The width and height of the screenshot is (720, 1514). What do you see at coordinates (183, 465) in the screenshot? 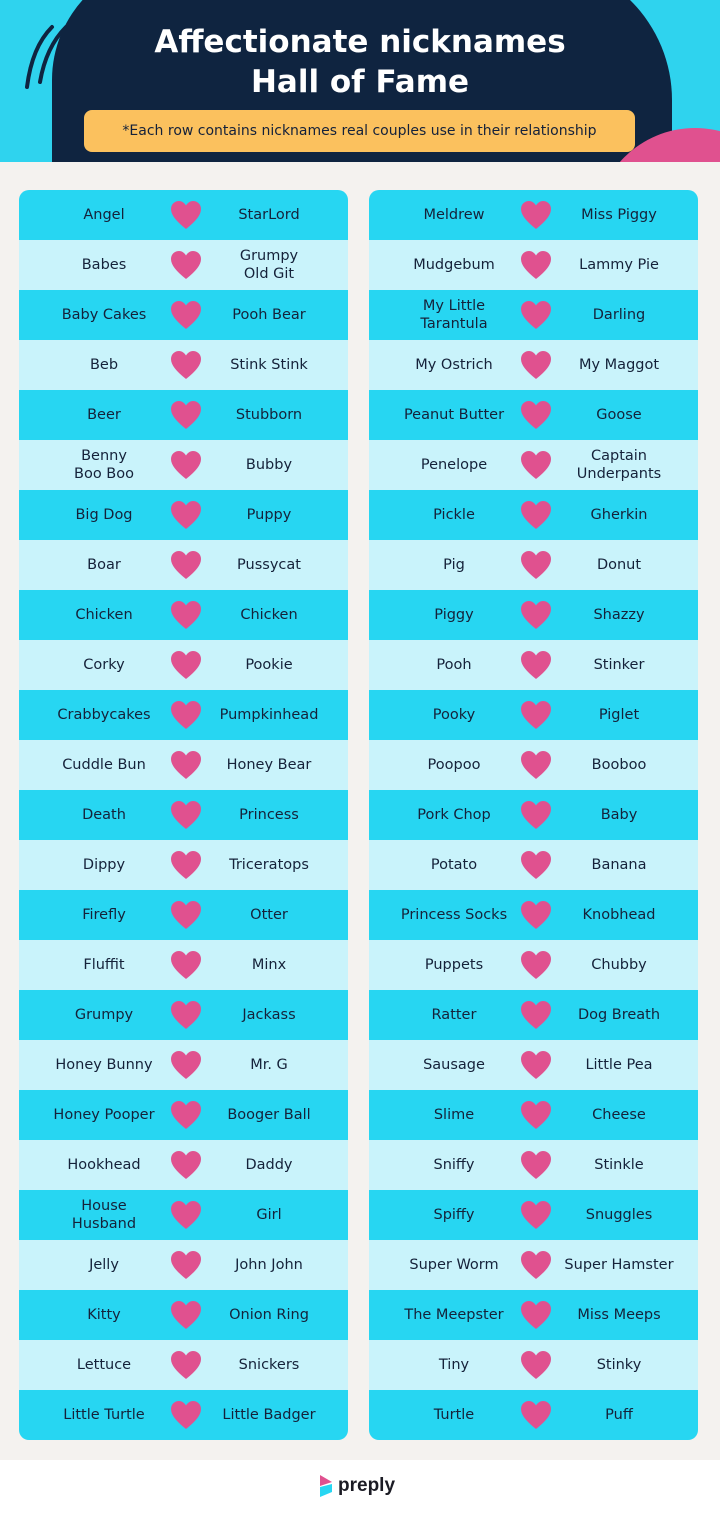
I see `nickname-row: Benny Boo Boo Bubby` at bounding box center [183, 465].